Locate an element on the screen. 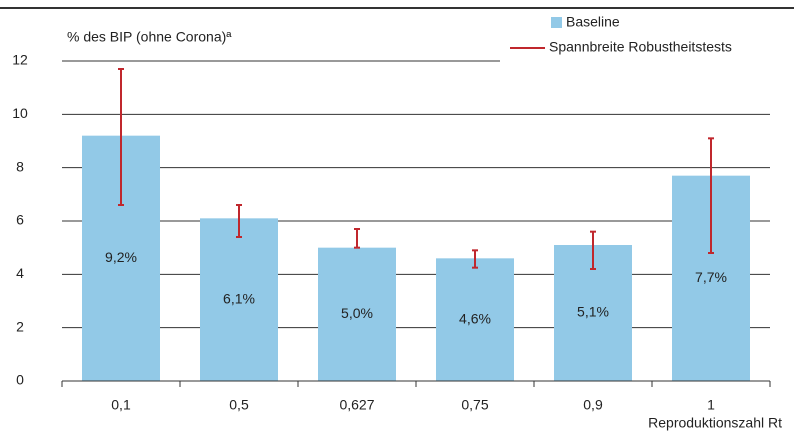  y-tick-label: 10 is located at coordinates (20, 113).